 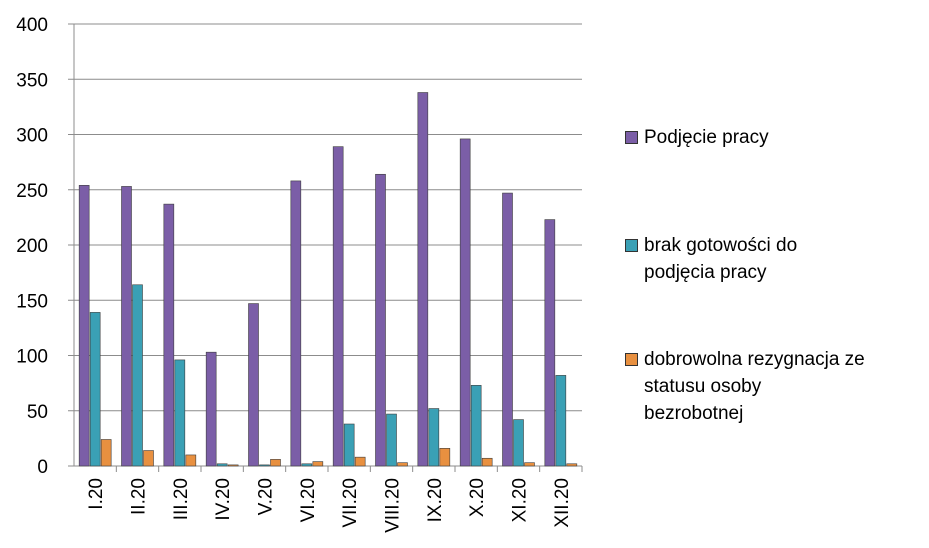 I want to click on x-tick-label: II.20, so click(x=139, y=496).